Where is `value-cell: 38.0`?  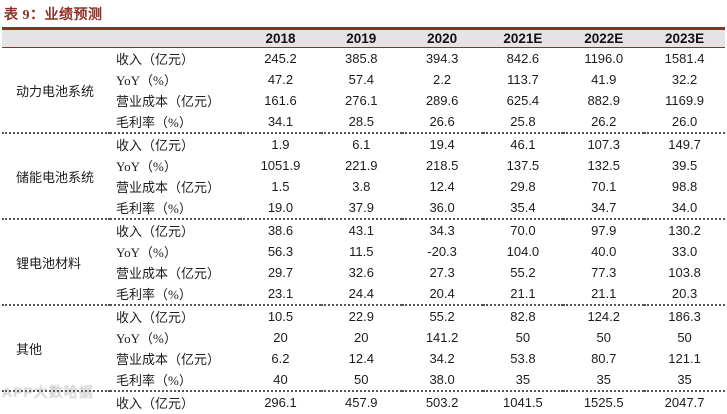
value-cell: 38.0 is located at coordinates (442, 379).